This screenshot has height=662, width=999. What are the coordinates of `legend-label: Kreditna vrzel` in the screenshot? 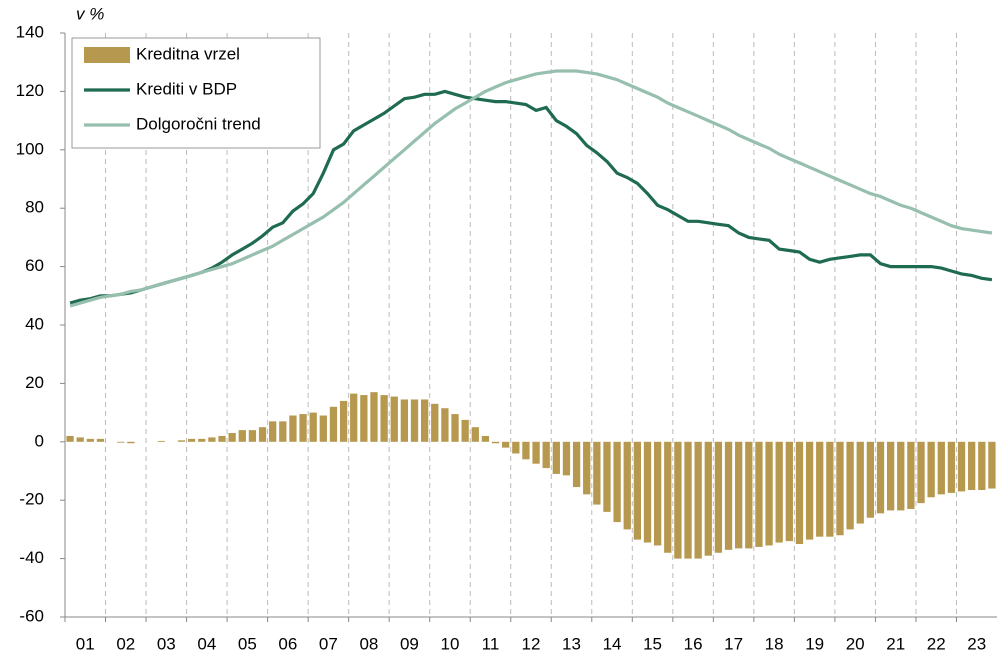 It's located at (188, 53).